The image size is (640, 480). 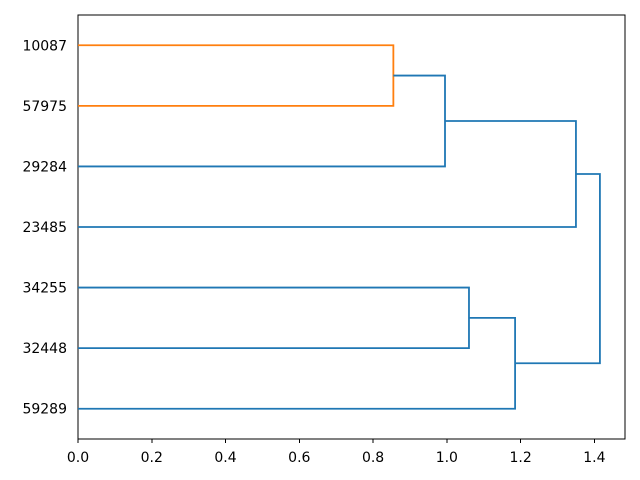 I want to click on leaf-label: 23485, so click(x=44, y=228).